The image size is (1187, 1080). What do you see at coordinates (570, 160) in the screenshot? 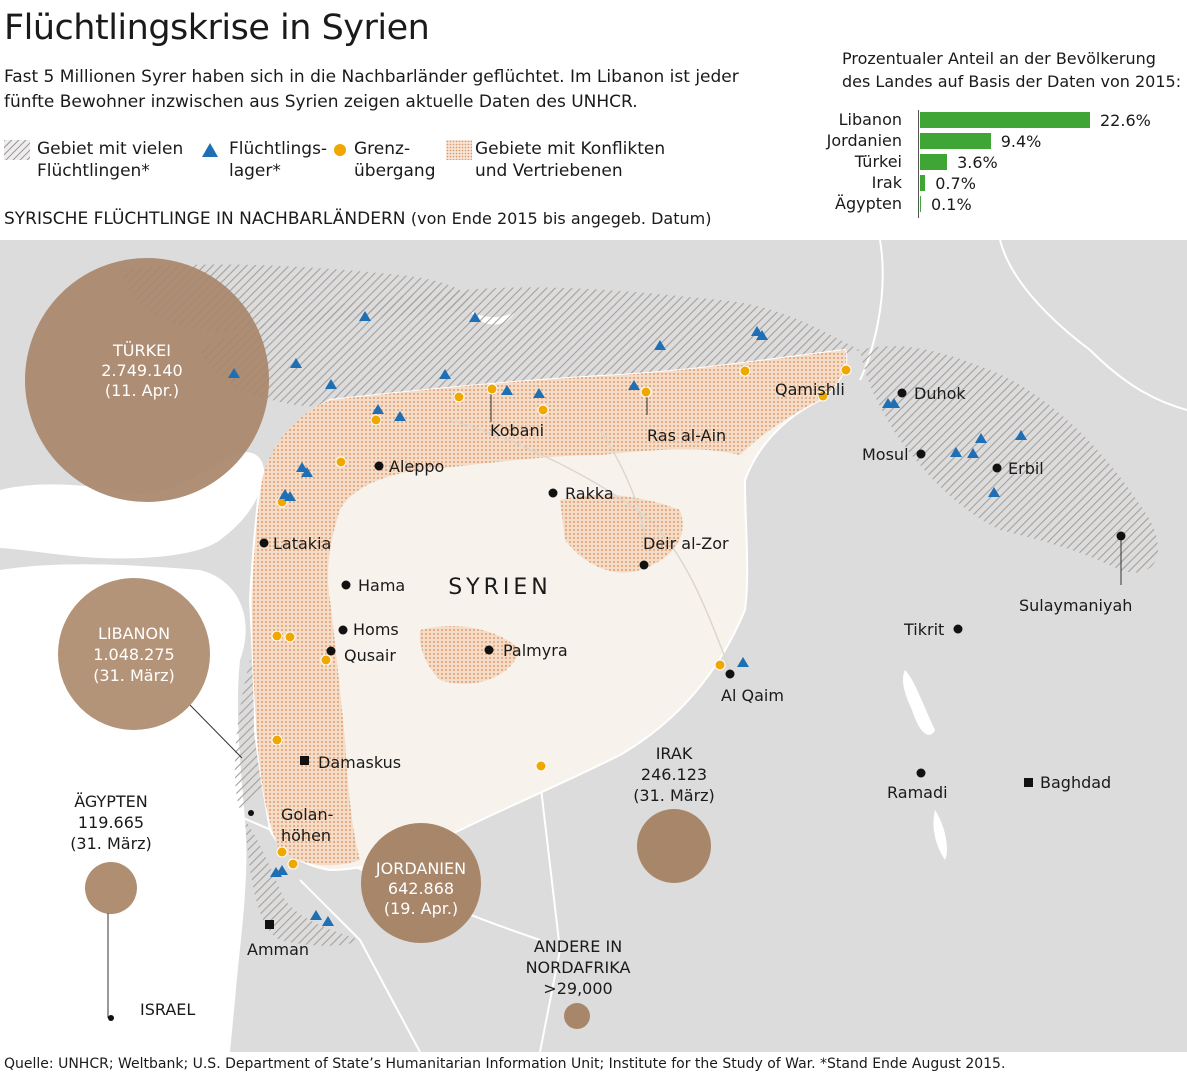
I see `legend-conflict-label: Gebiete mit Konflikten und Vertriebenen` at bounding box center [570, 160].